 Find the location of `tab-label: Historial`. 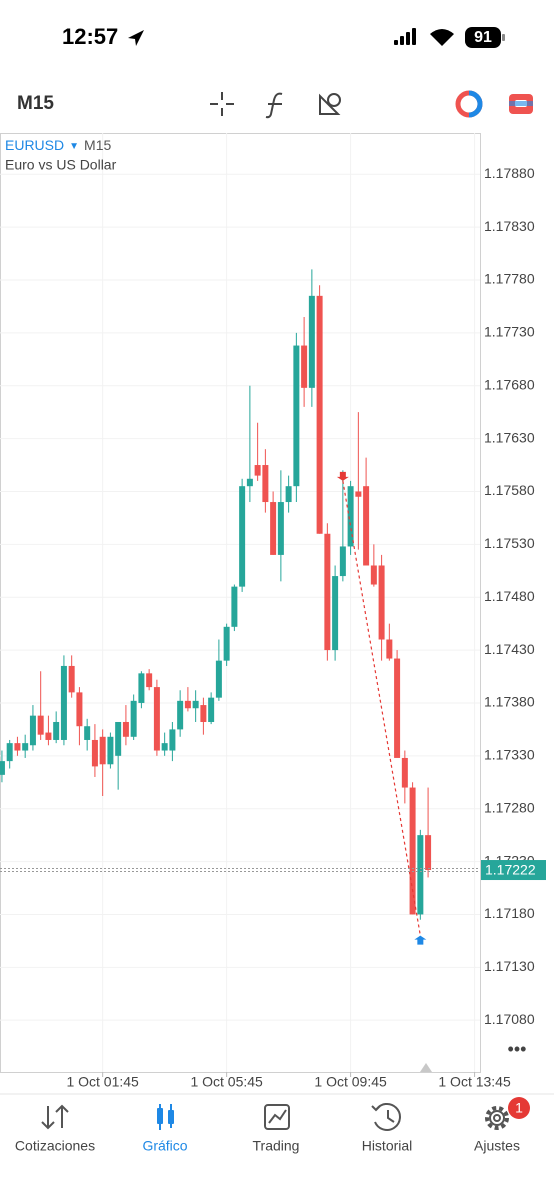

tab-label: Historial is located at coordinates (387, 1146).